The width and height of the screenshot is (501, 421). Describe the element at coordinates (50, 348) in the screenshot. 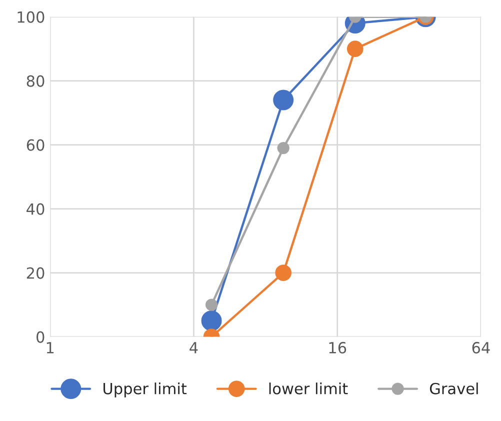

I see `x-tick-label: 1` at that location.